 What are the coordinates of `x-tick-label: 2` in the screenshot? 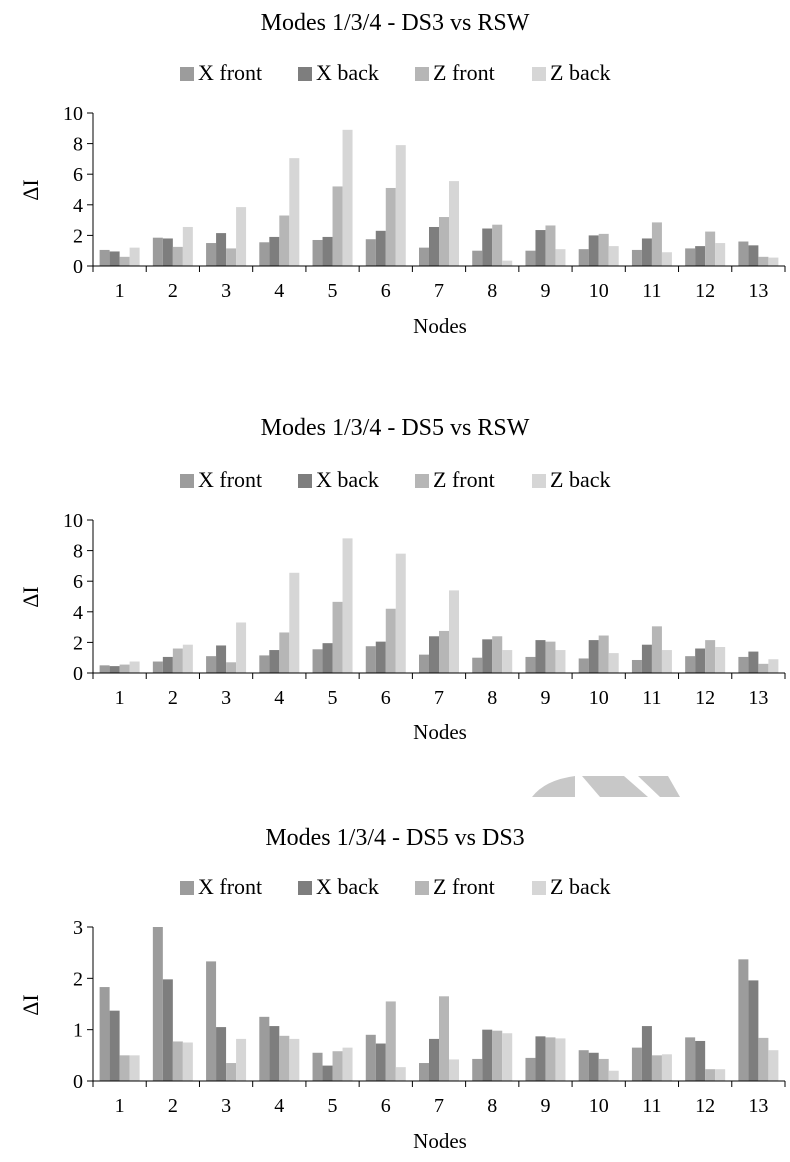 It's located at (173, 1106).